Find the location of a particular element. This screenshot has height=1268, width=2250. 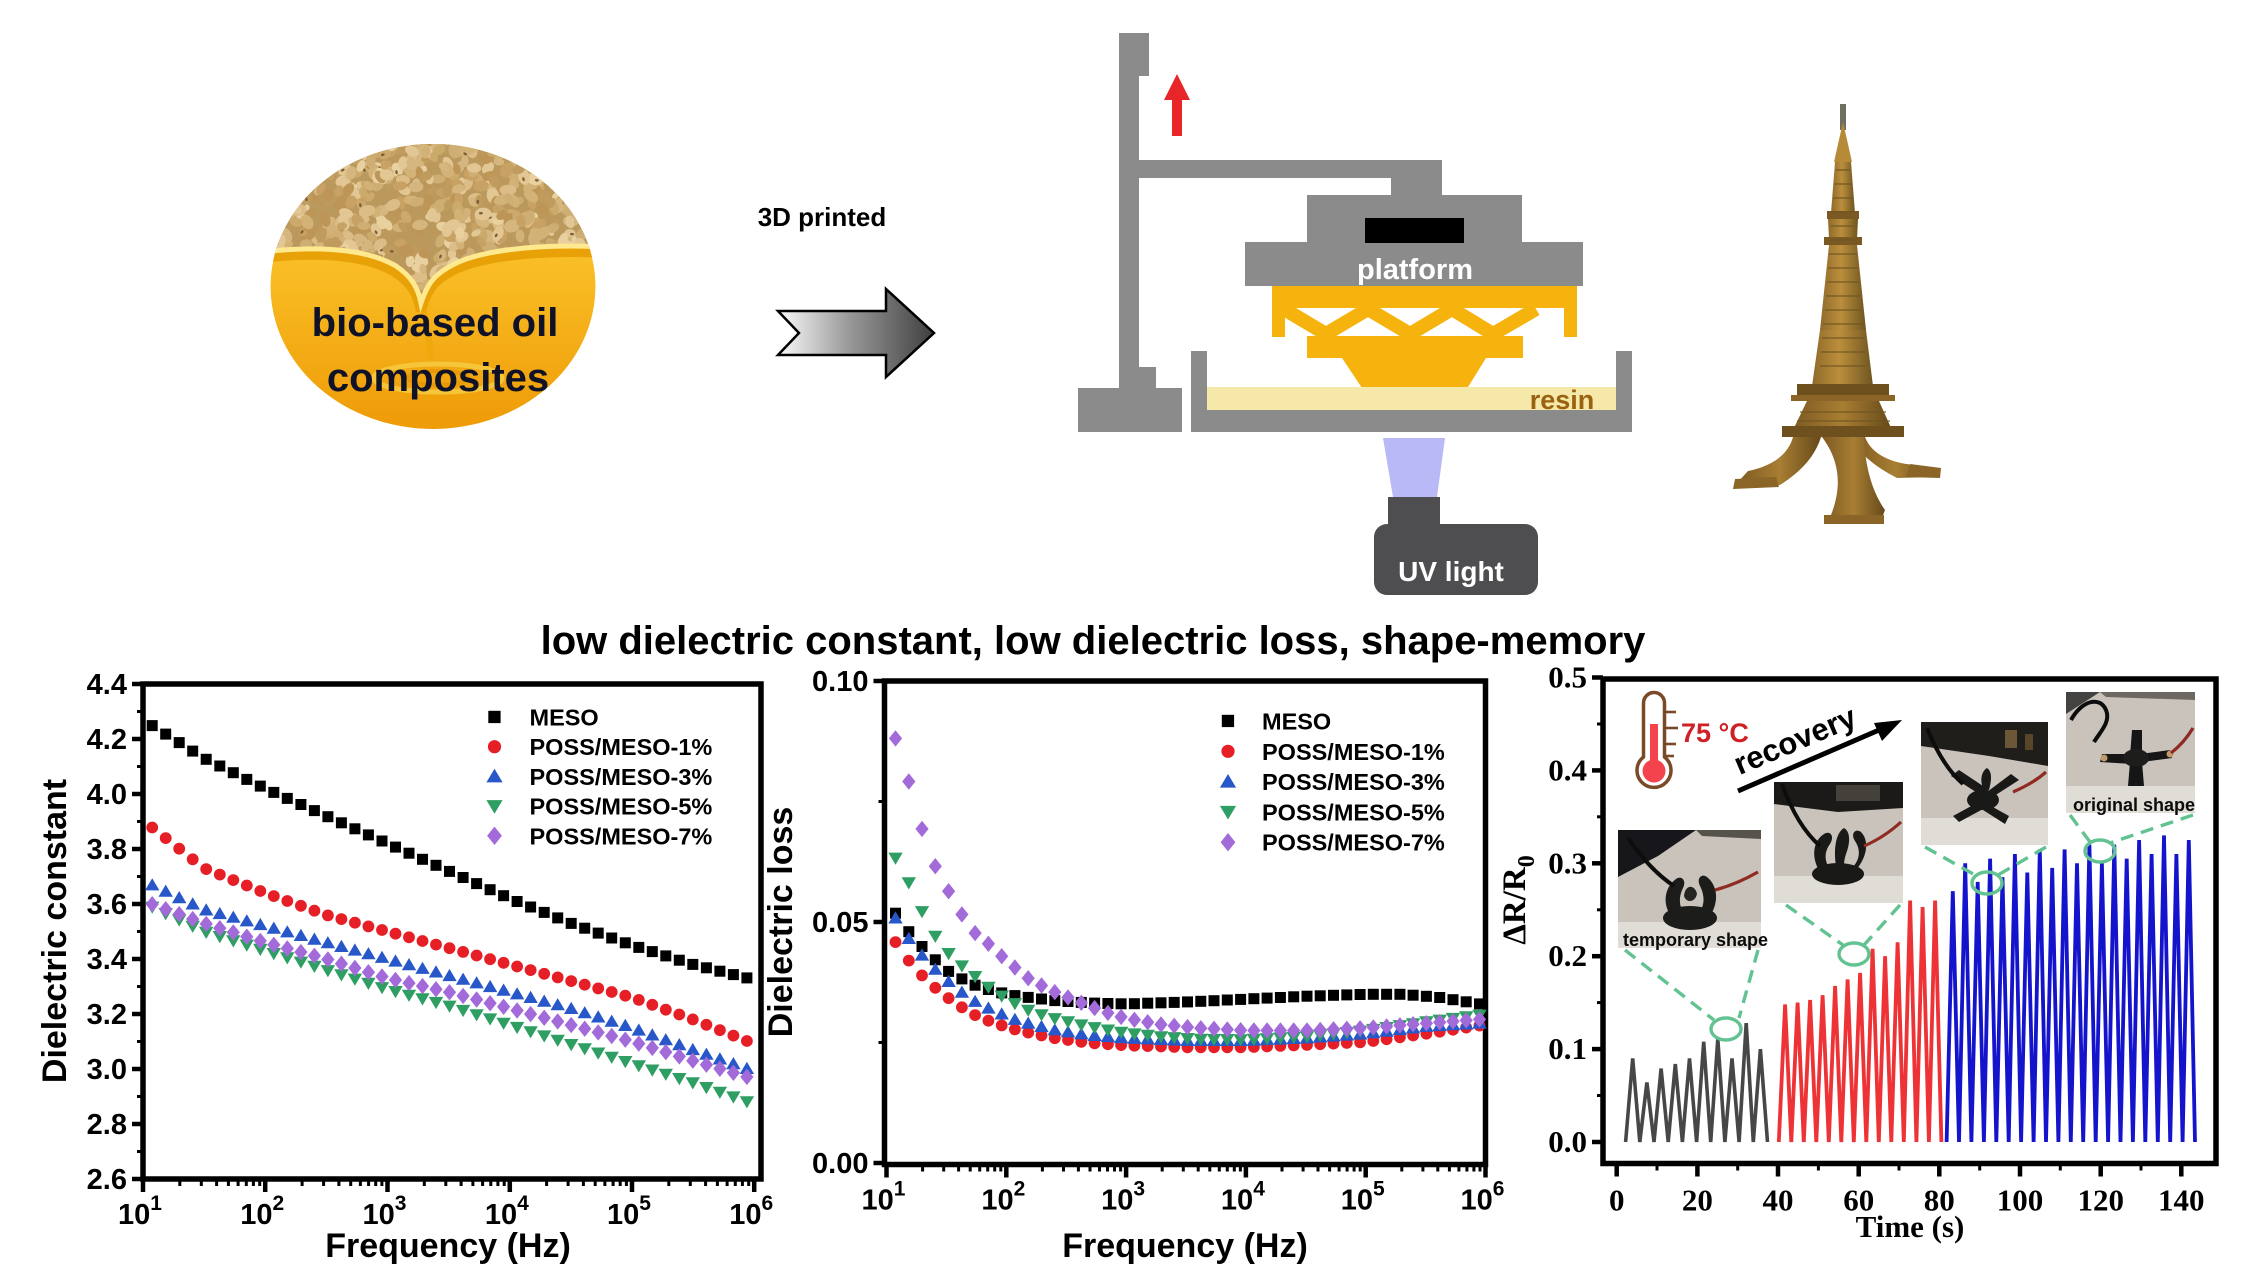

svg-text: 100 is located at coordinates (2020, 1200).